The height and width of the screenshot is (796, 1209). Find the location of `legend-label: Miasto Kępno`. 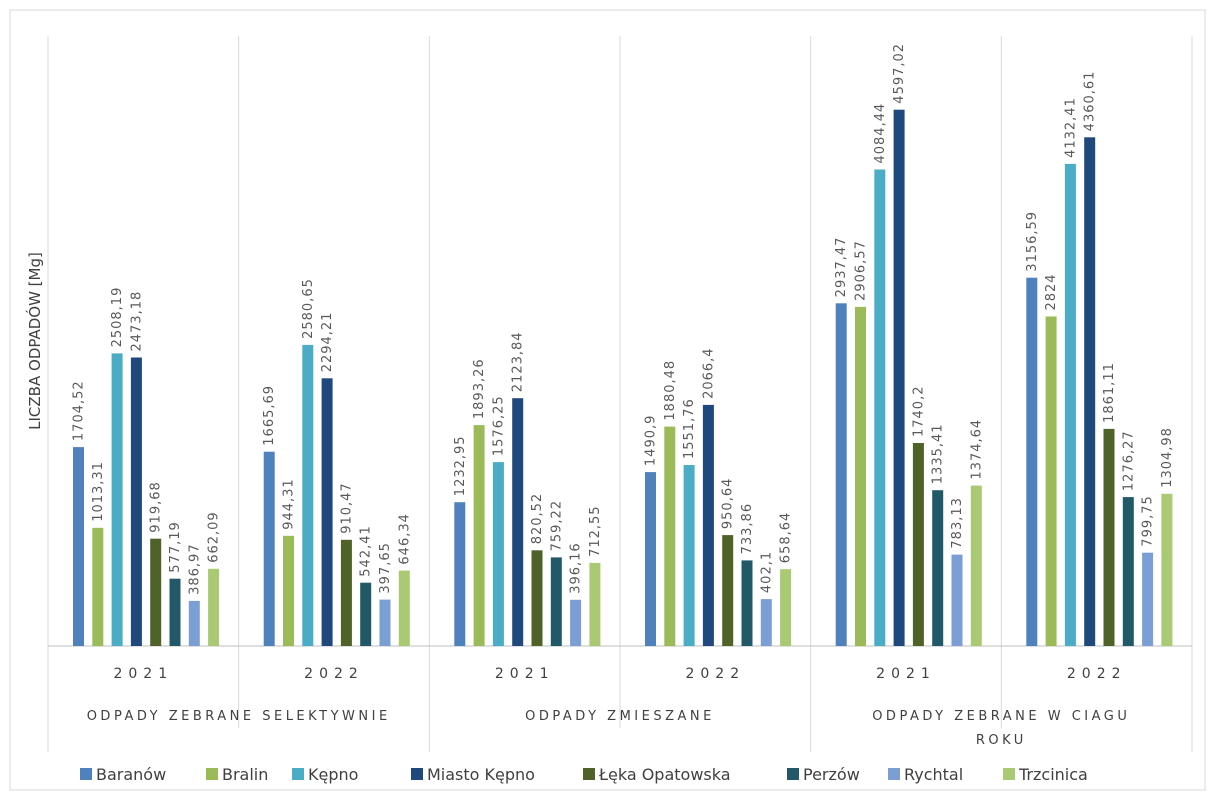

legend-label: Miasto Kępno is located at coordinates (481, 774).